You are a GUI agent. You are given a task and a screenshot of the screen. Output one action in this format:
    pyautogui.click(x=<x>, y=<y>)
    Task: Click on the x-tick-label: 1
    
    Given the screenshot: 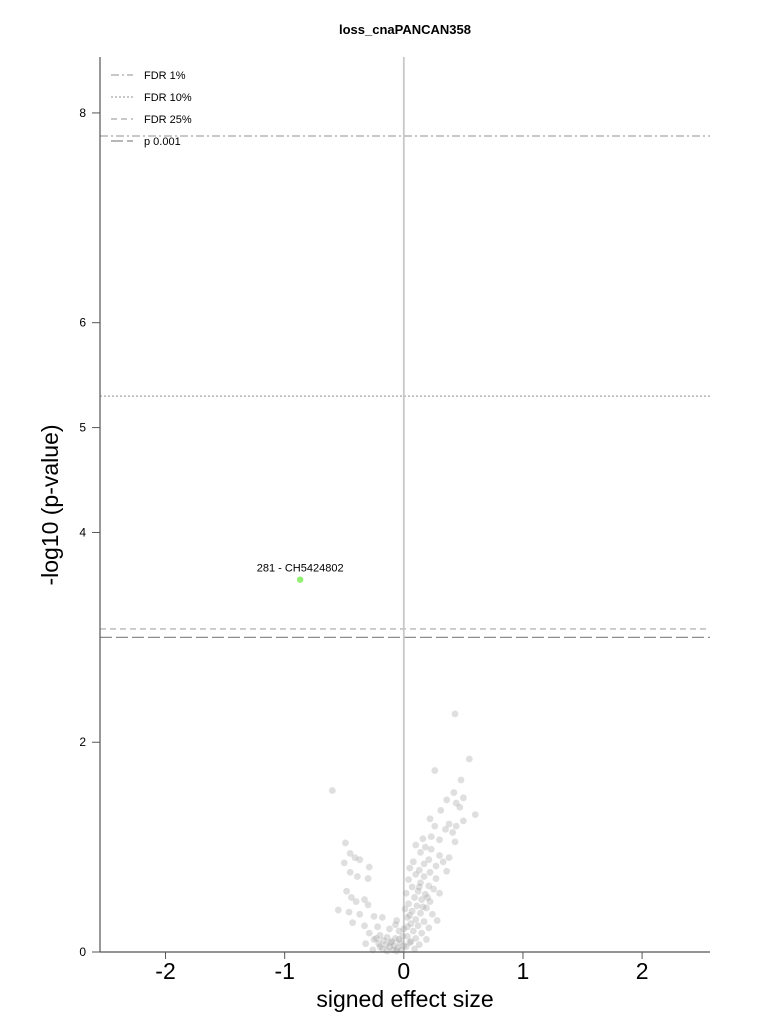 What is the action you would take?
    pyautogui.click(x=523, y=971)
    